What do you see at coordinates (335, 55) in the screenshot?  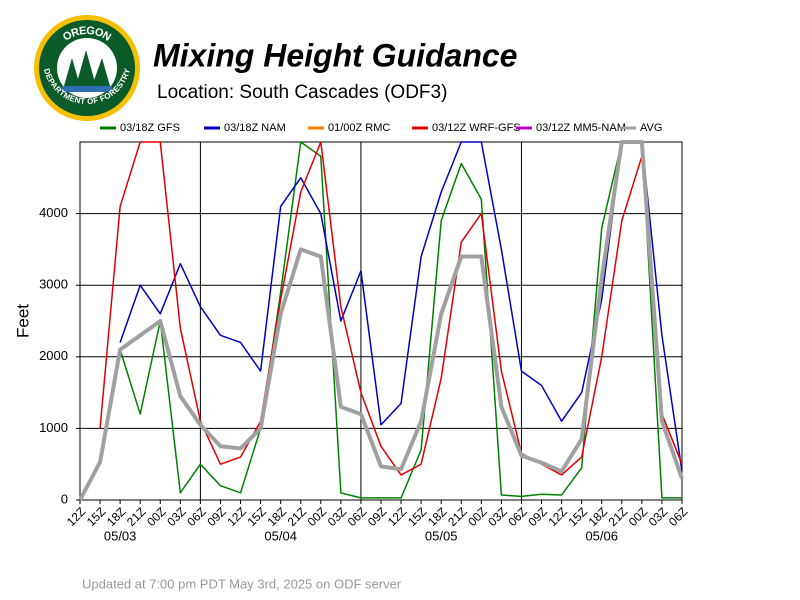 I see `chart-title: Mixing Height Guidance` at bounding box center [335, 55].